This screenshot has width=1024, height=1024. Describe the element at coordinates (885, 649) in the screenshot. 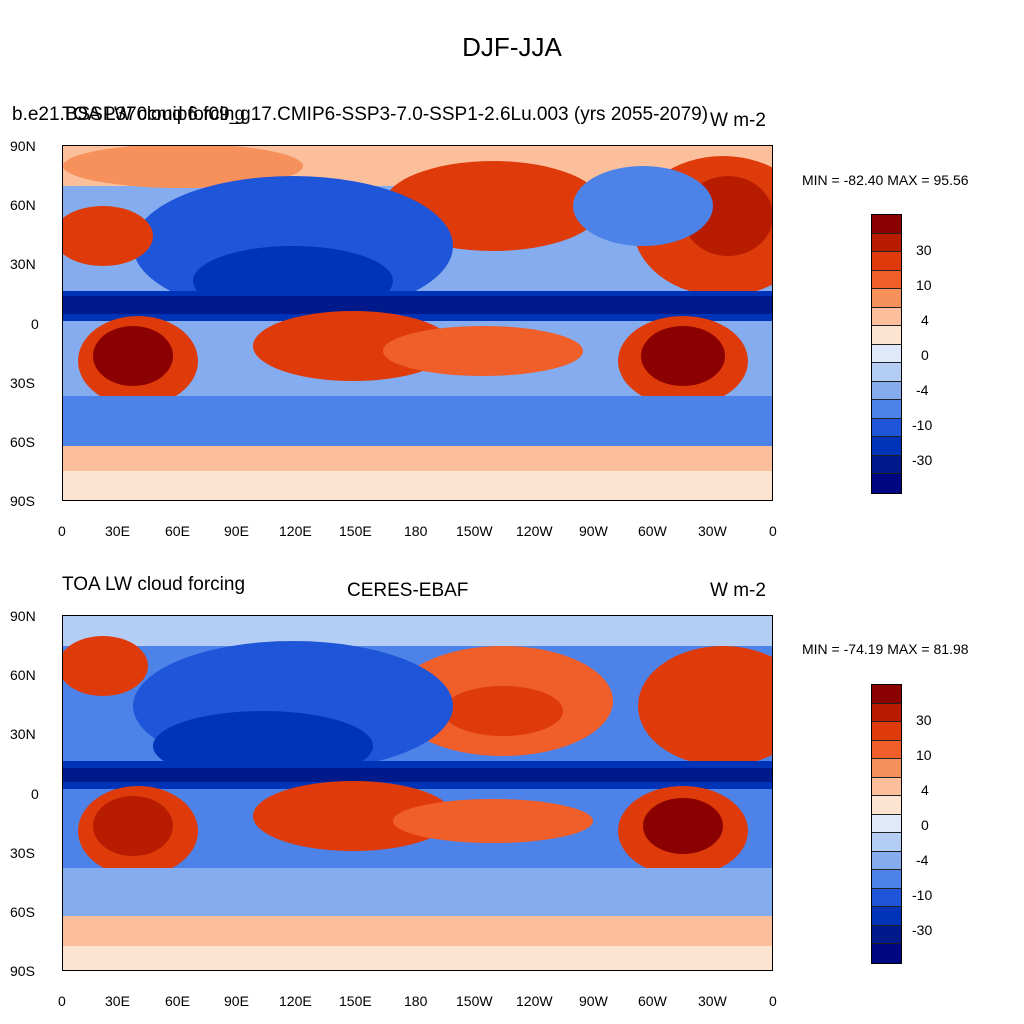

I see `bottom-panel-min-max: MIN = -74.19 MAX = 81.98` at that location.